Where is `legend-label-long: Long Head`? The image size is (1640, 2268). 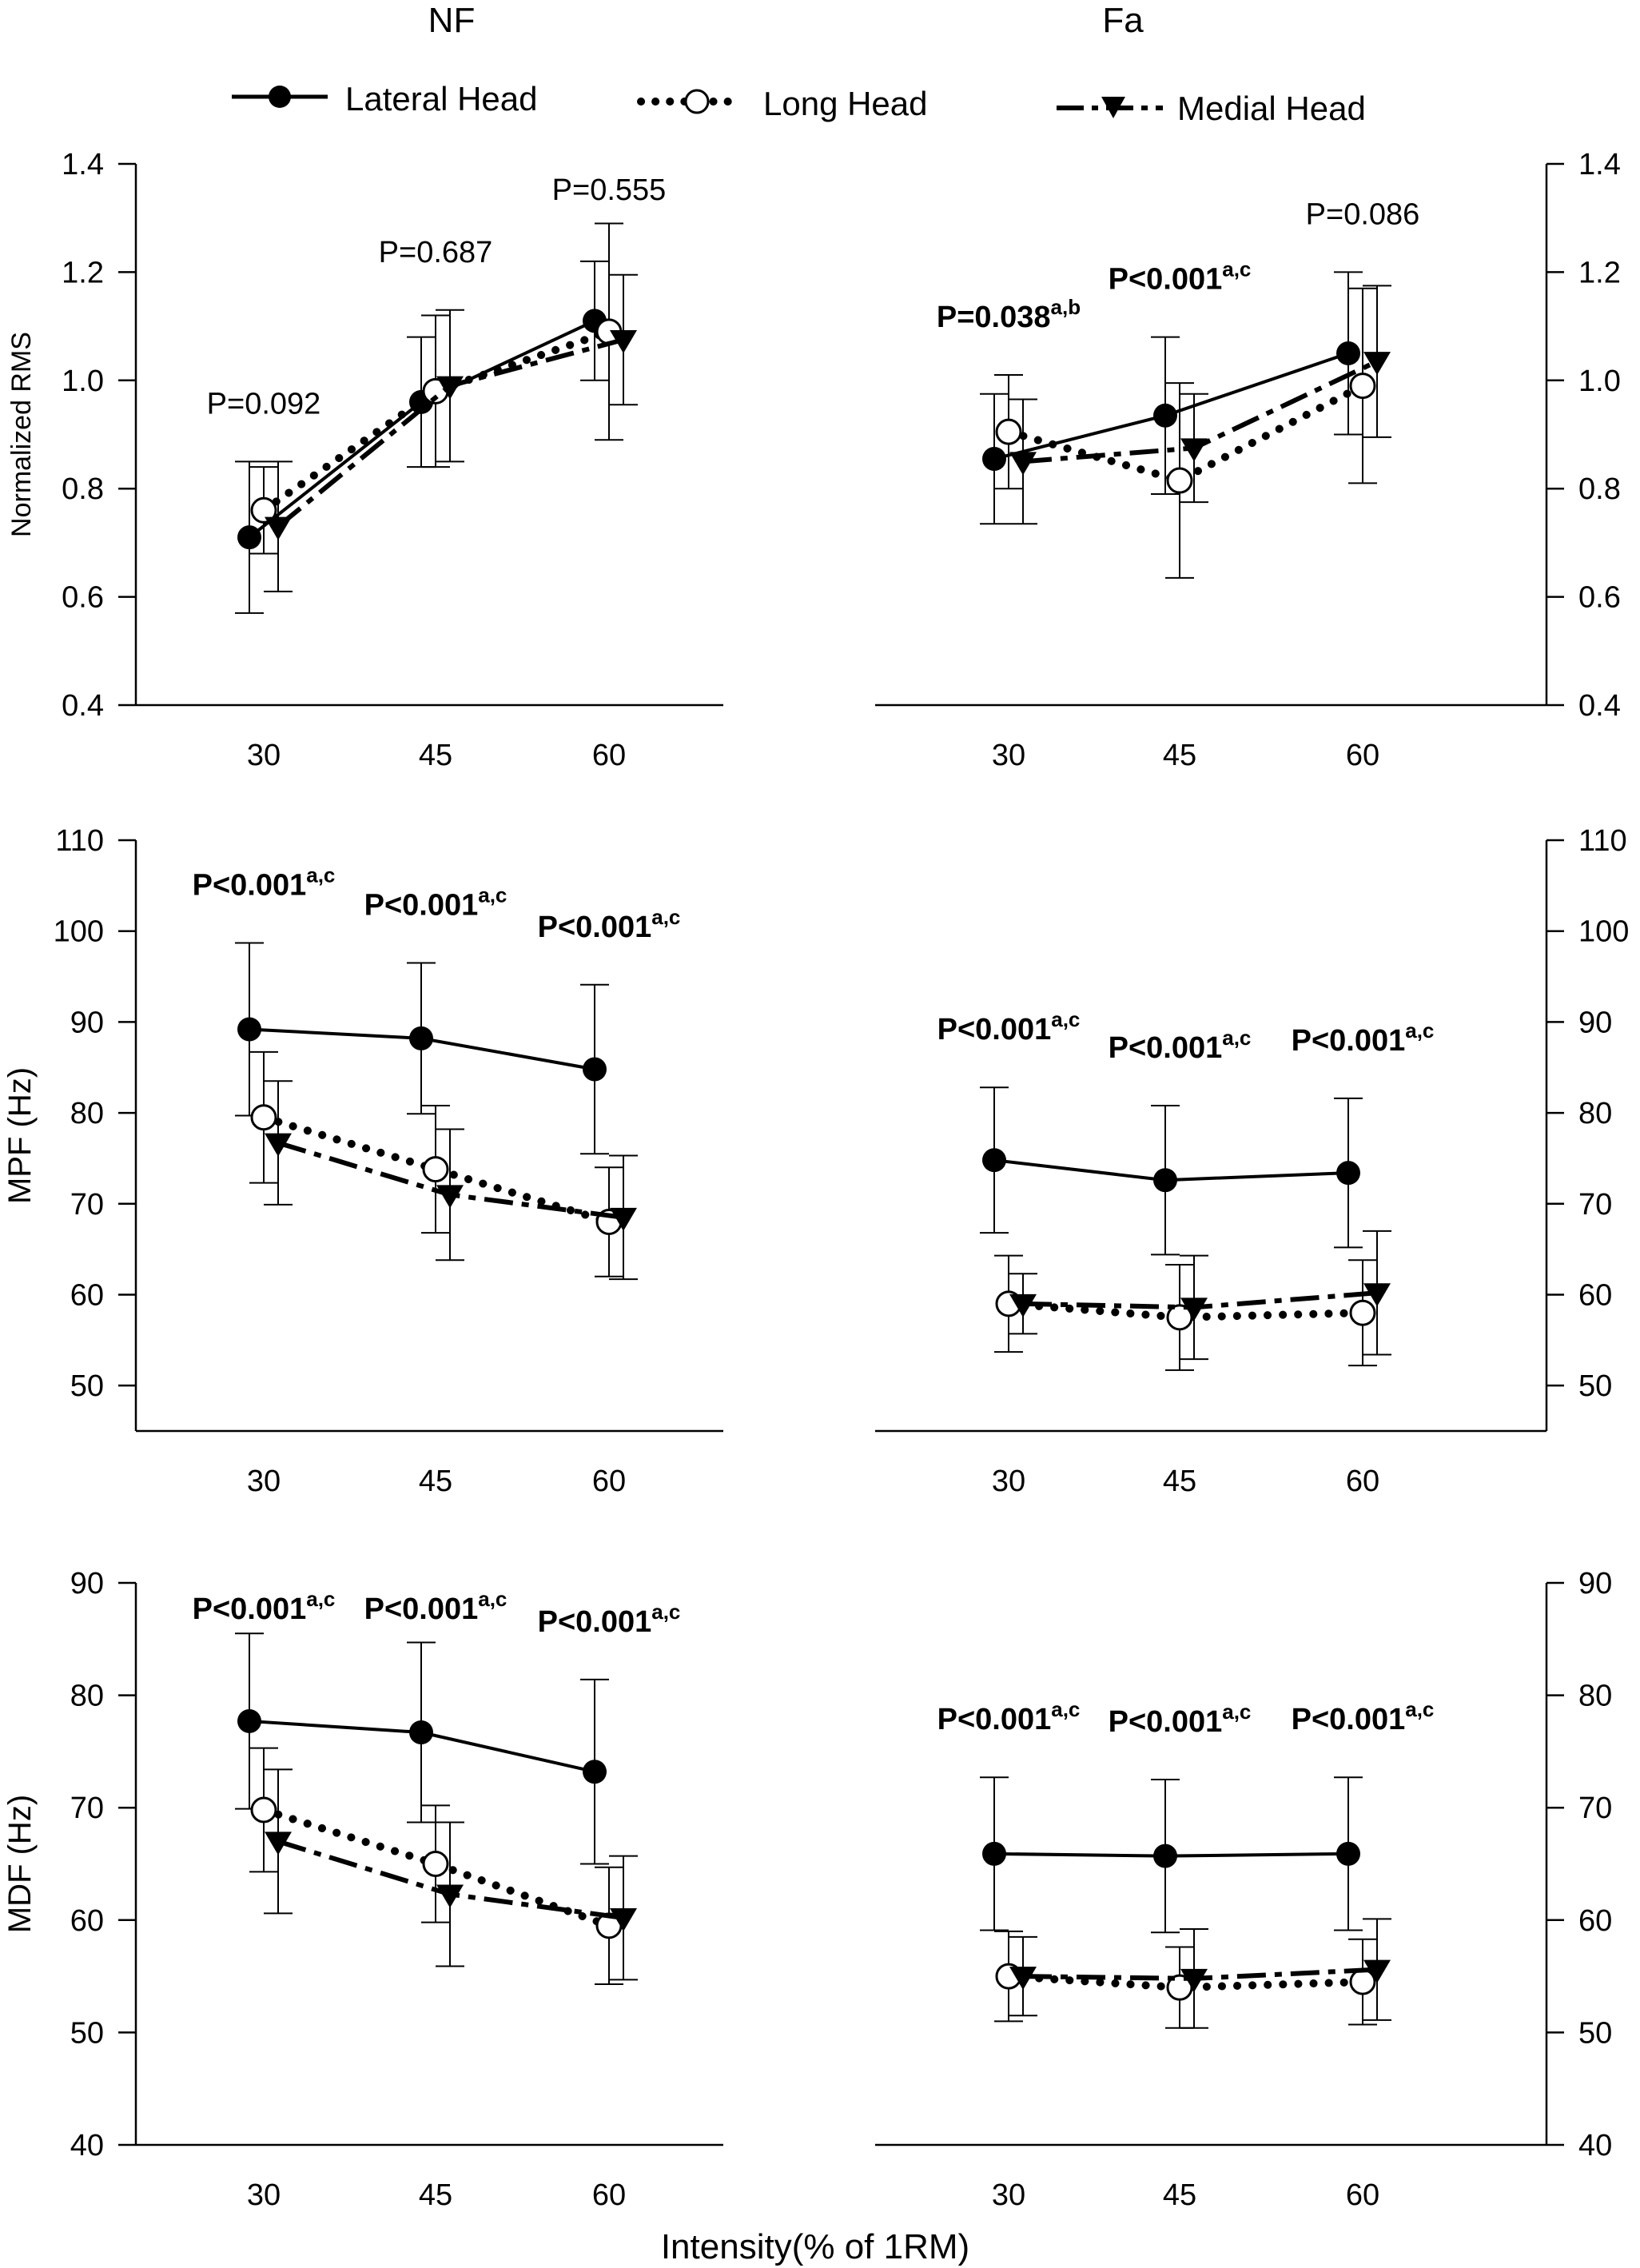
legend-label-long: Long Head is located at coordinates (845, 103).